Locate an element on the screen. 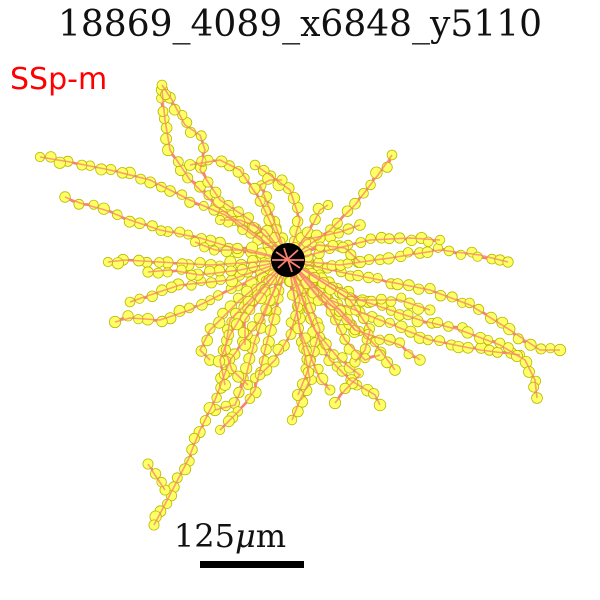 Image resolution: width=600 pixels, height=600 pixels. scale-bar-unit-suffix: m is located at coordinates (271, 536).